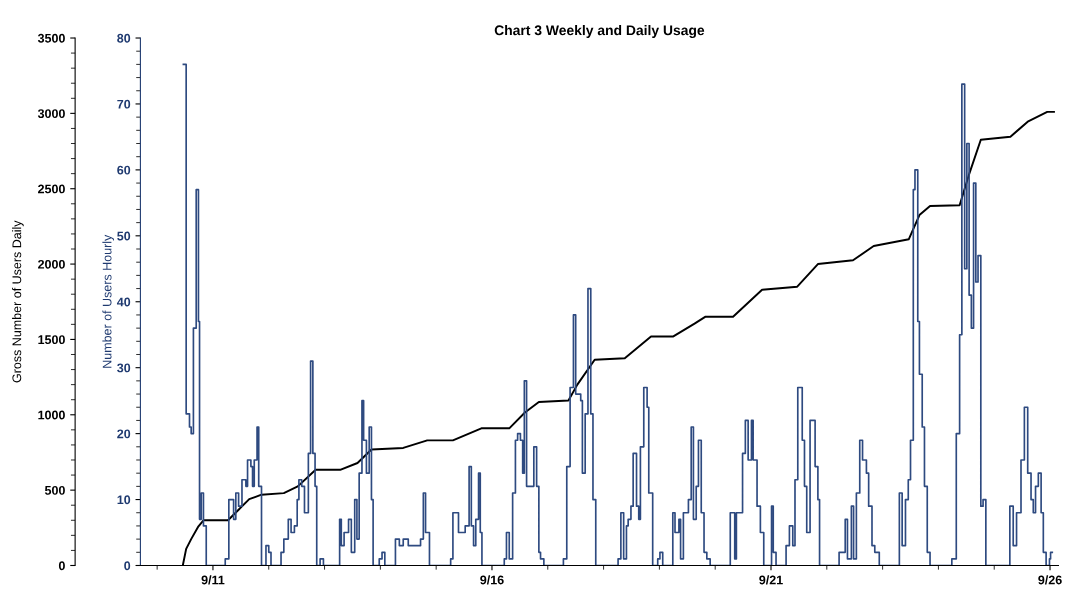 The height and width of the screenshot is (594, 1080). Describe the element at coordinates (51, 415) in the screenshot. I see `y2-tick-label: 1000` at that location.